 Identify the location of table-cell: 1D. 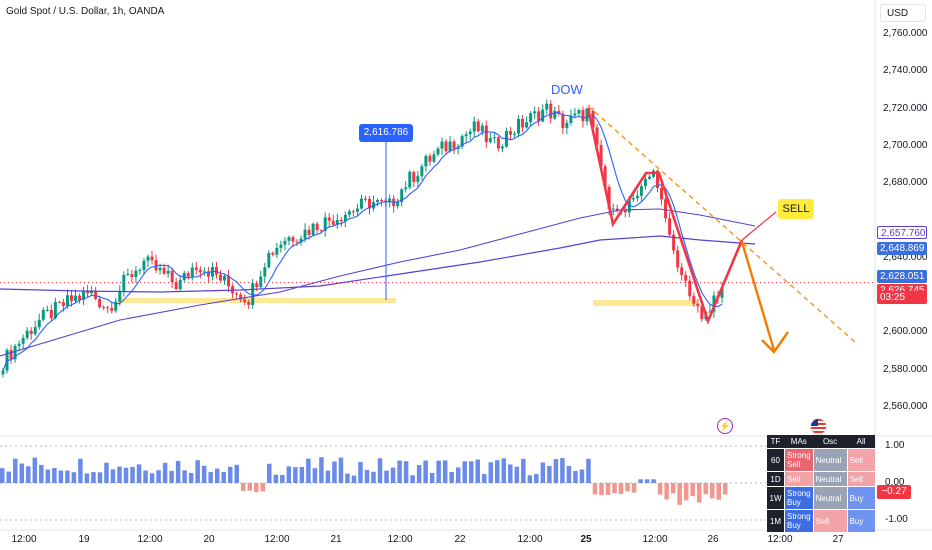
(775, 479).